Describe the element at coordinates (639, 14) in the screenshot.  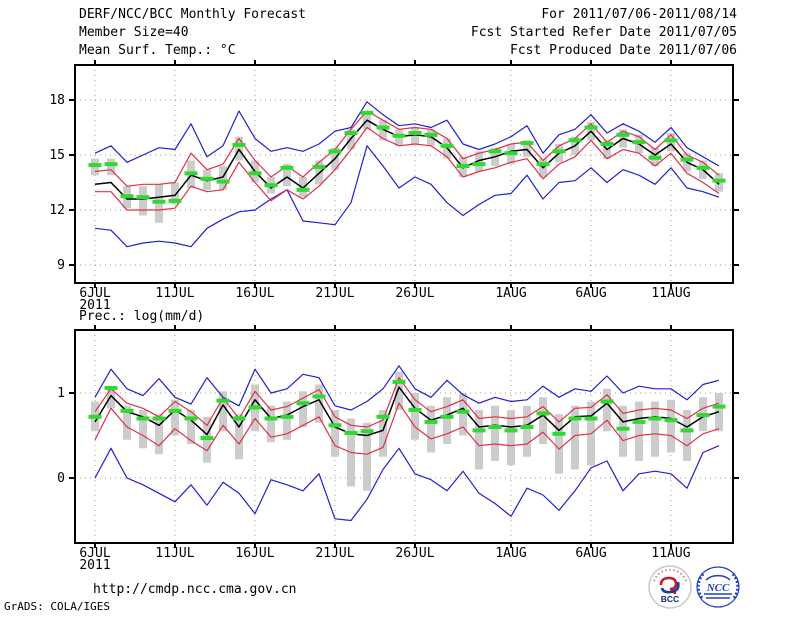
I see `forecast-range-label: For 2011/07/06-2011/08/14` at that location.